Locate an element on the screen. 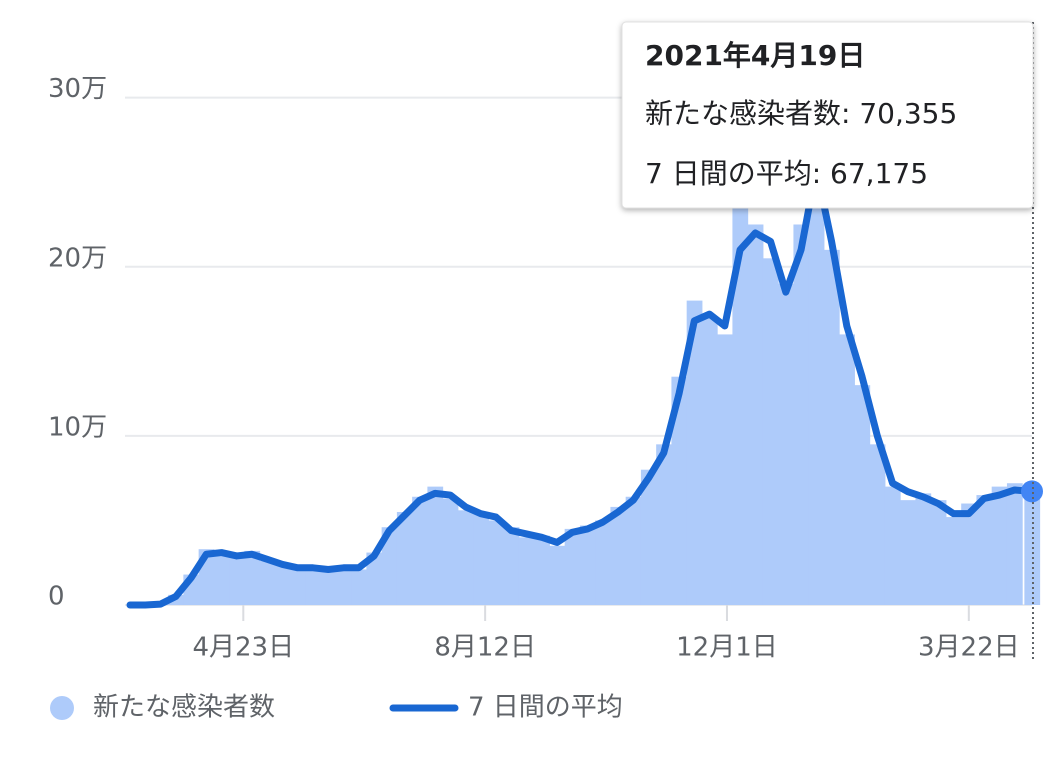  legend-label: 7 日間の平均 is located at coordinates (545, 708).